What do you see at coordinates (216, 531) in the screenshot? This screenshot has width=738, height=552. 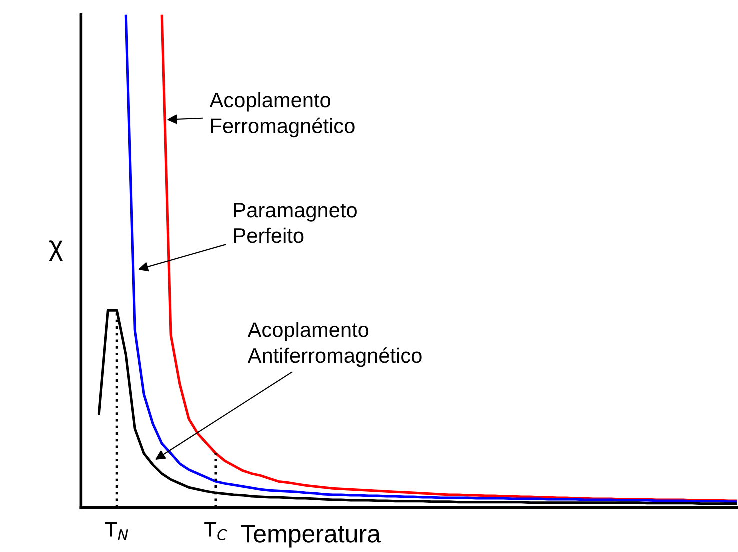 I see `x-tick-label: T$_{C}$` at bounding box center [216, 531].